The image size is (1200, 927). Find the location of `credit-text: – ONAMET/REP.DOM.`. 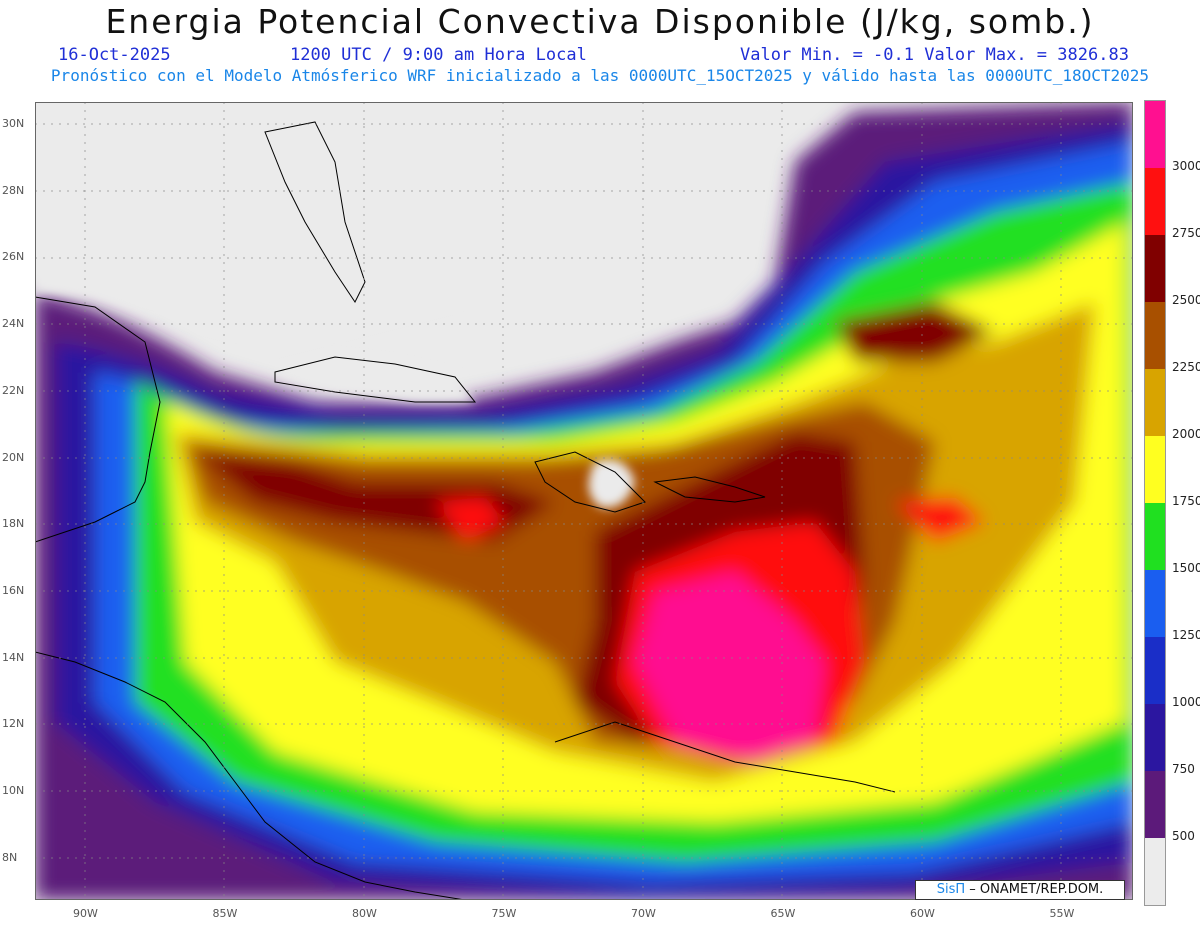

credit-text: – ONAMET/REP.DOM. is located at coordinates (1036, 889).